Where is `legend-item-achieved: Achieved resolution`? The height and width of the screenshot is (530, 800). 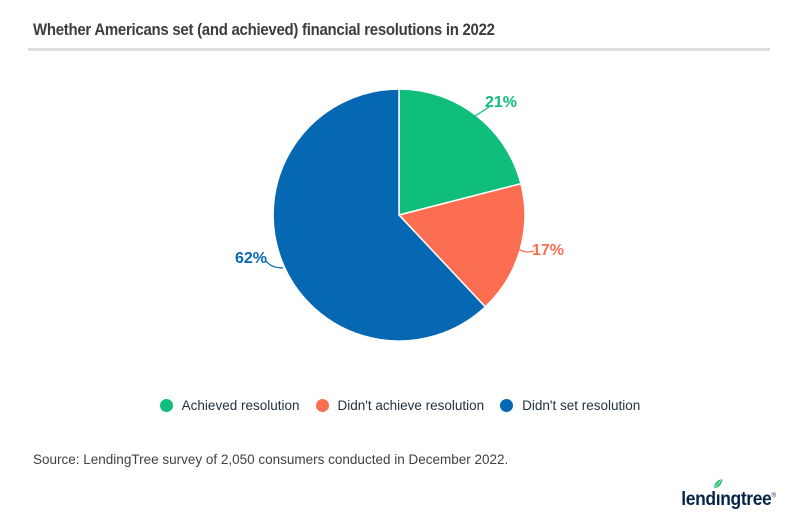 legend-item-achieved: Achieved resolution is located at coordinates (229, 405).